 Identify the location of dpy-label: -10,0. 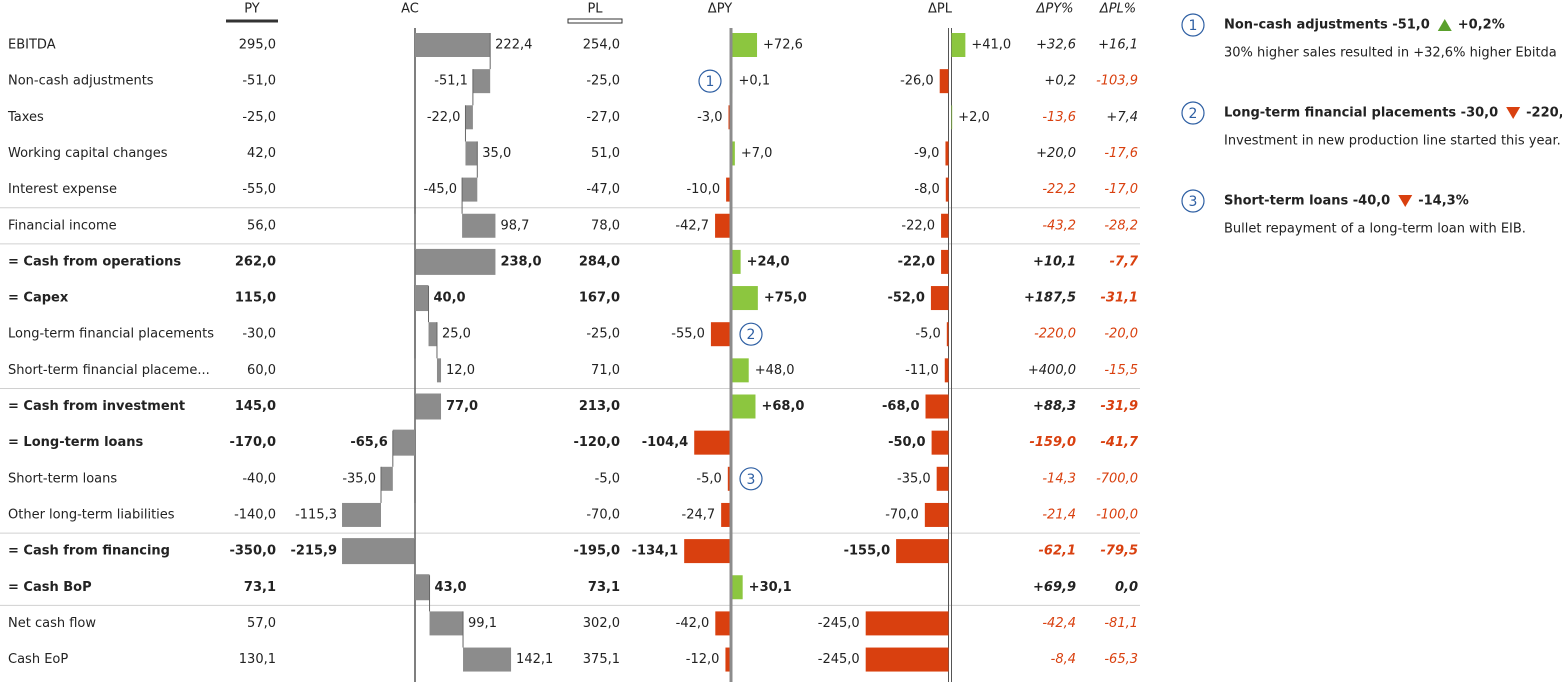
(703, 189).